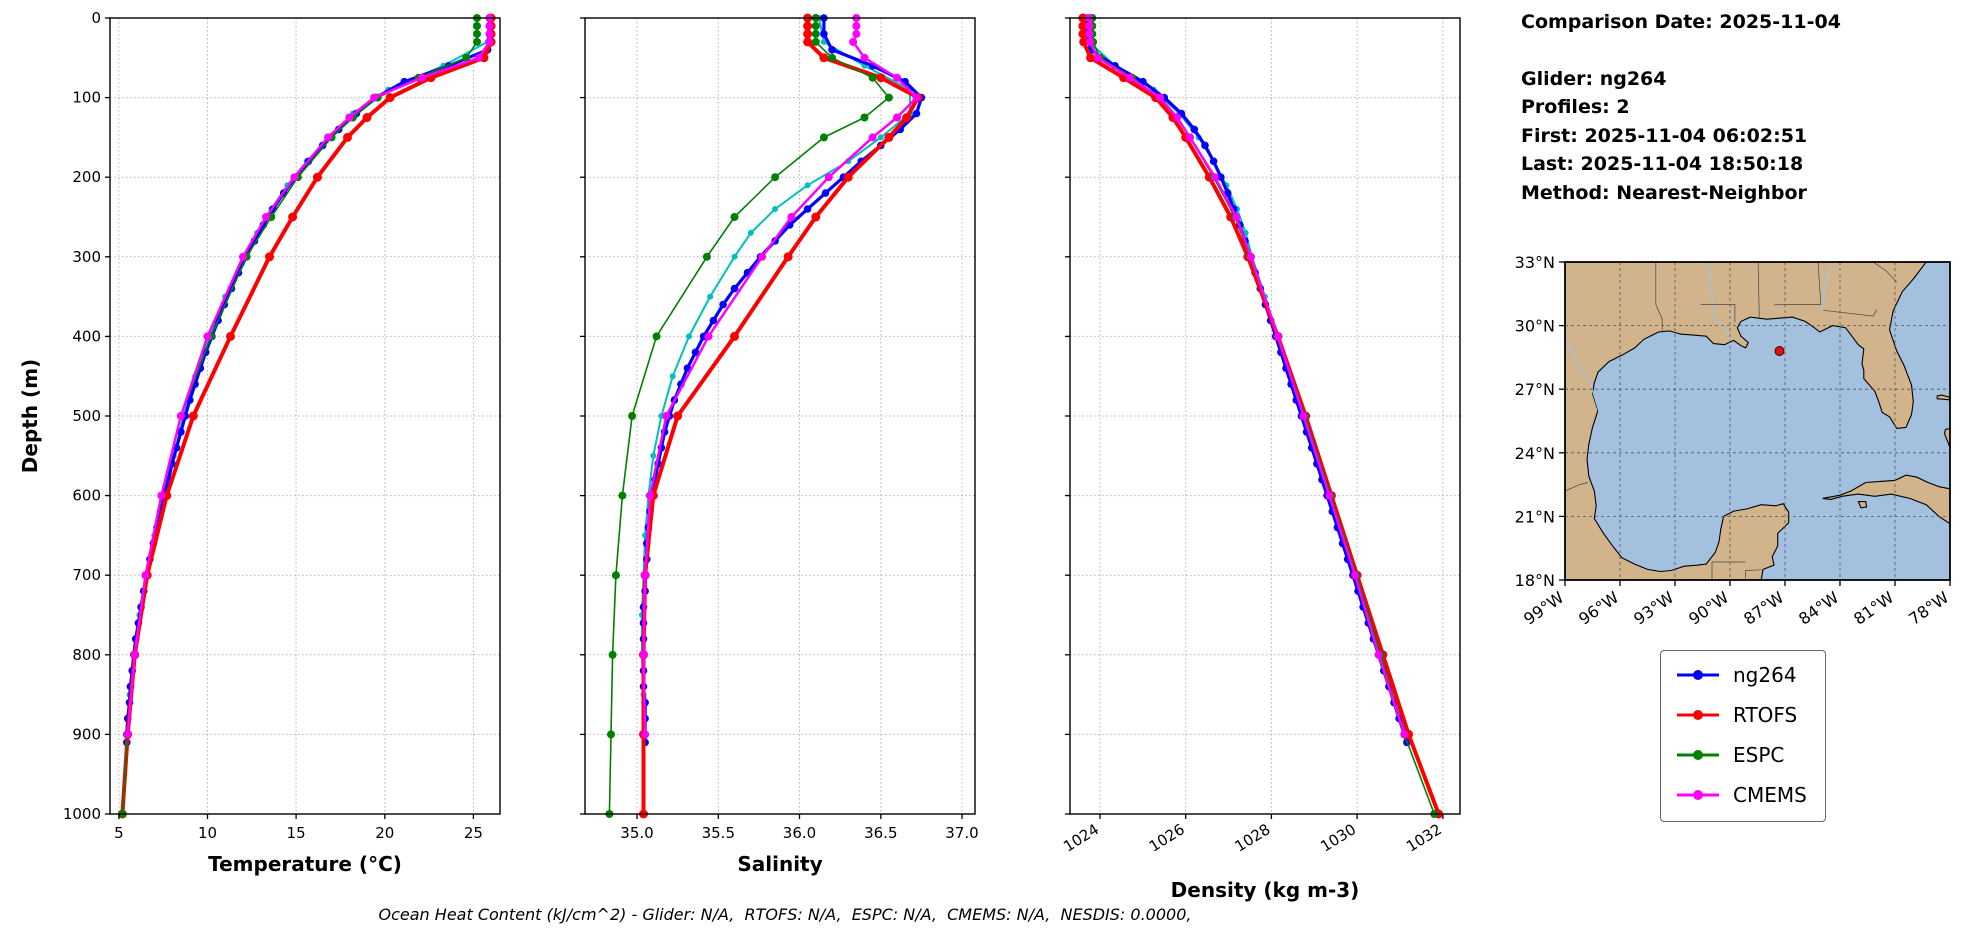 The image size is (1987, 934). What do you see at coordinates (1765, 715) in the screenshot?
I see `legend-label: RTOFS` at bounding box center [1765, 715].